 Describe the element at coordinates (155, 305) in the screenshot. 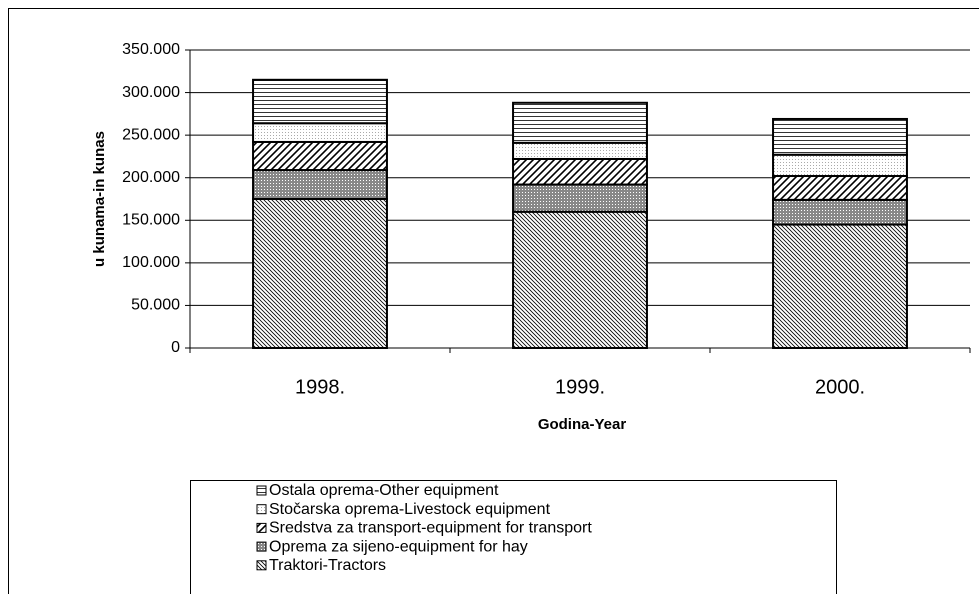

I see `y-tick-label: 50.000` at that location.